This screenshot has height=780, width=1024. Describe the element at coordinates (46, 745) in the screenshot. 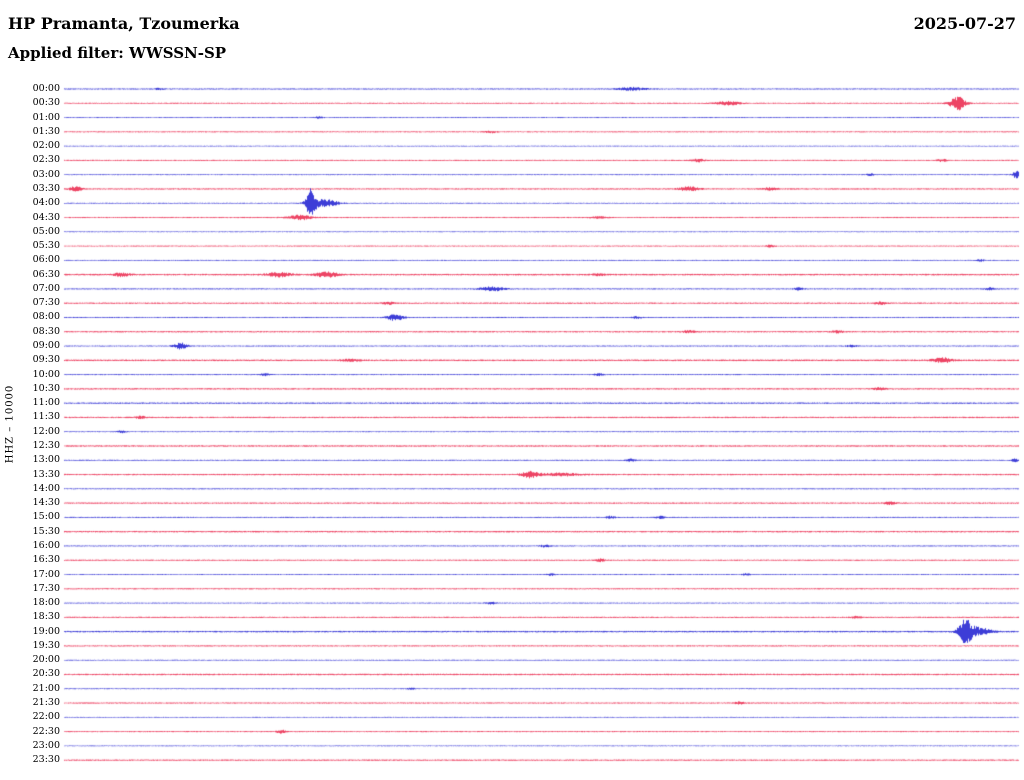

I see `time-label: 23:00` at that location.